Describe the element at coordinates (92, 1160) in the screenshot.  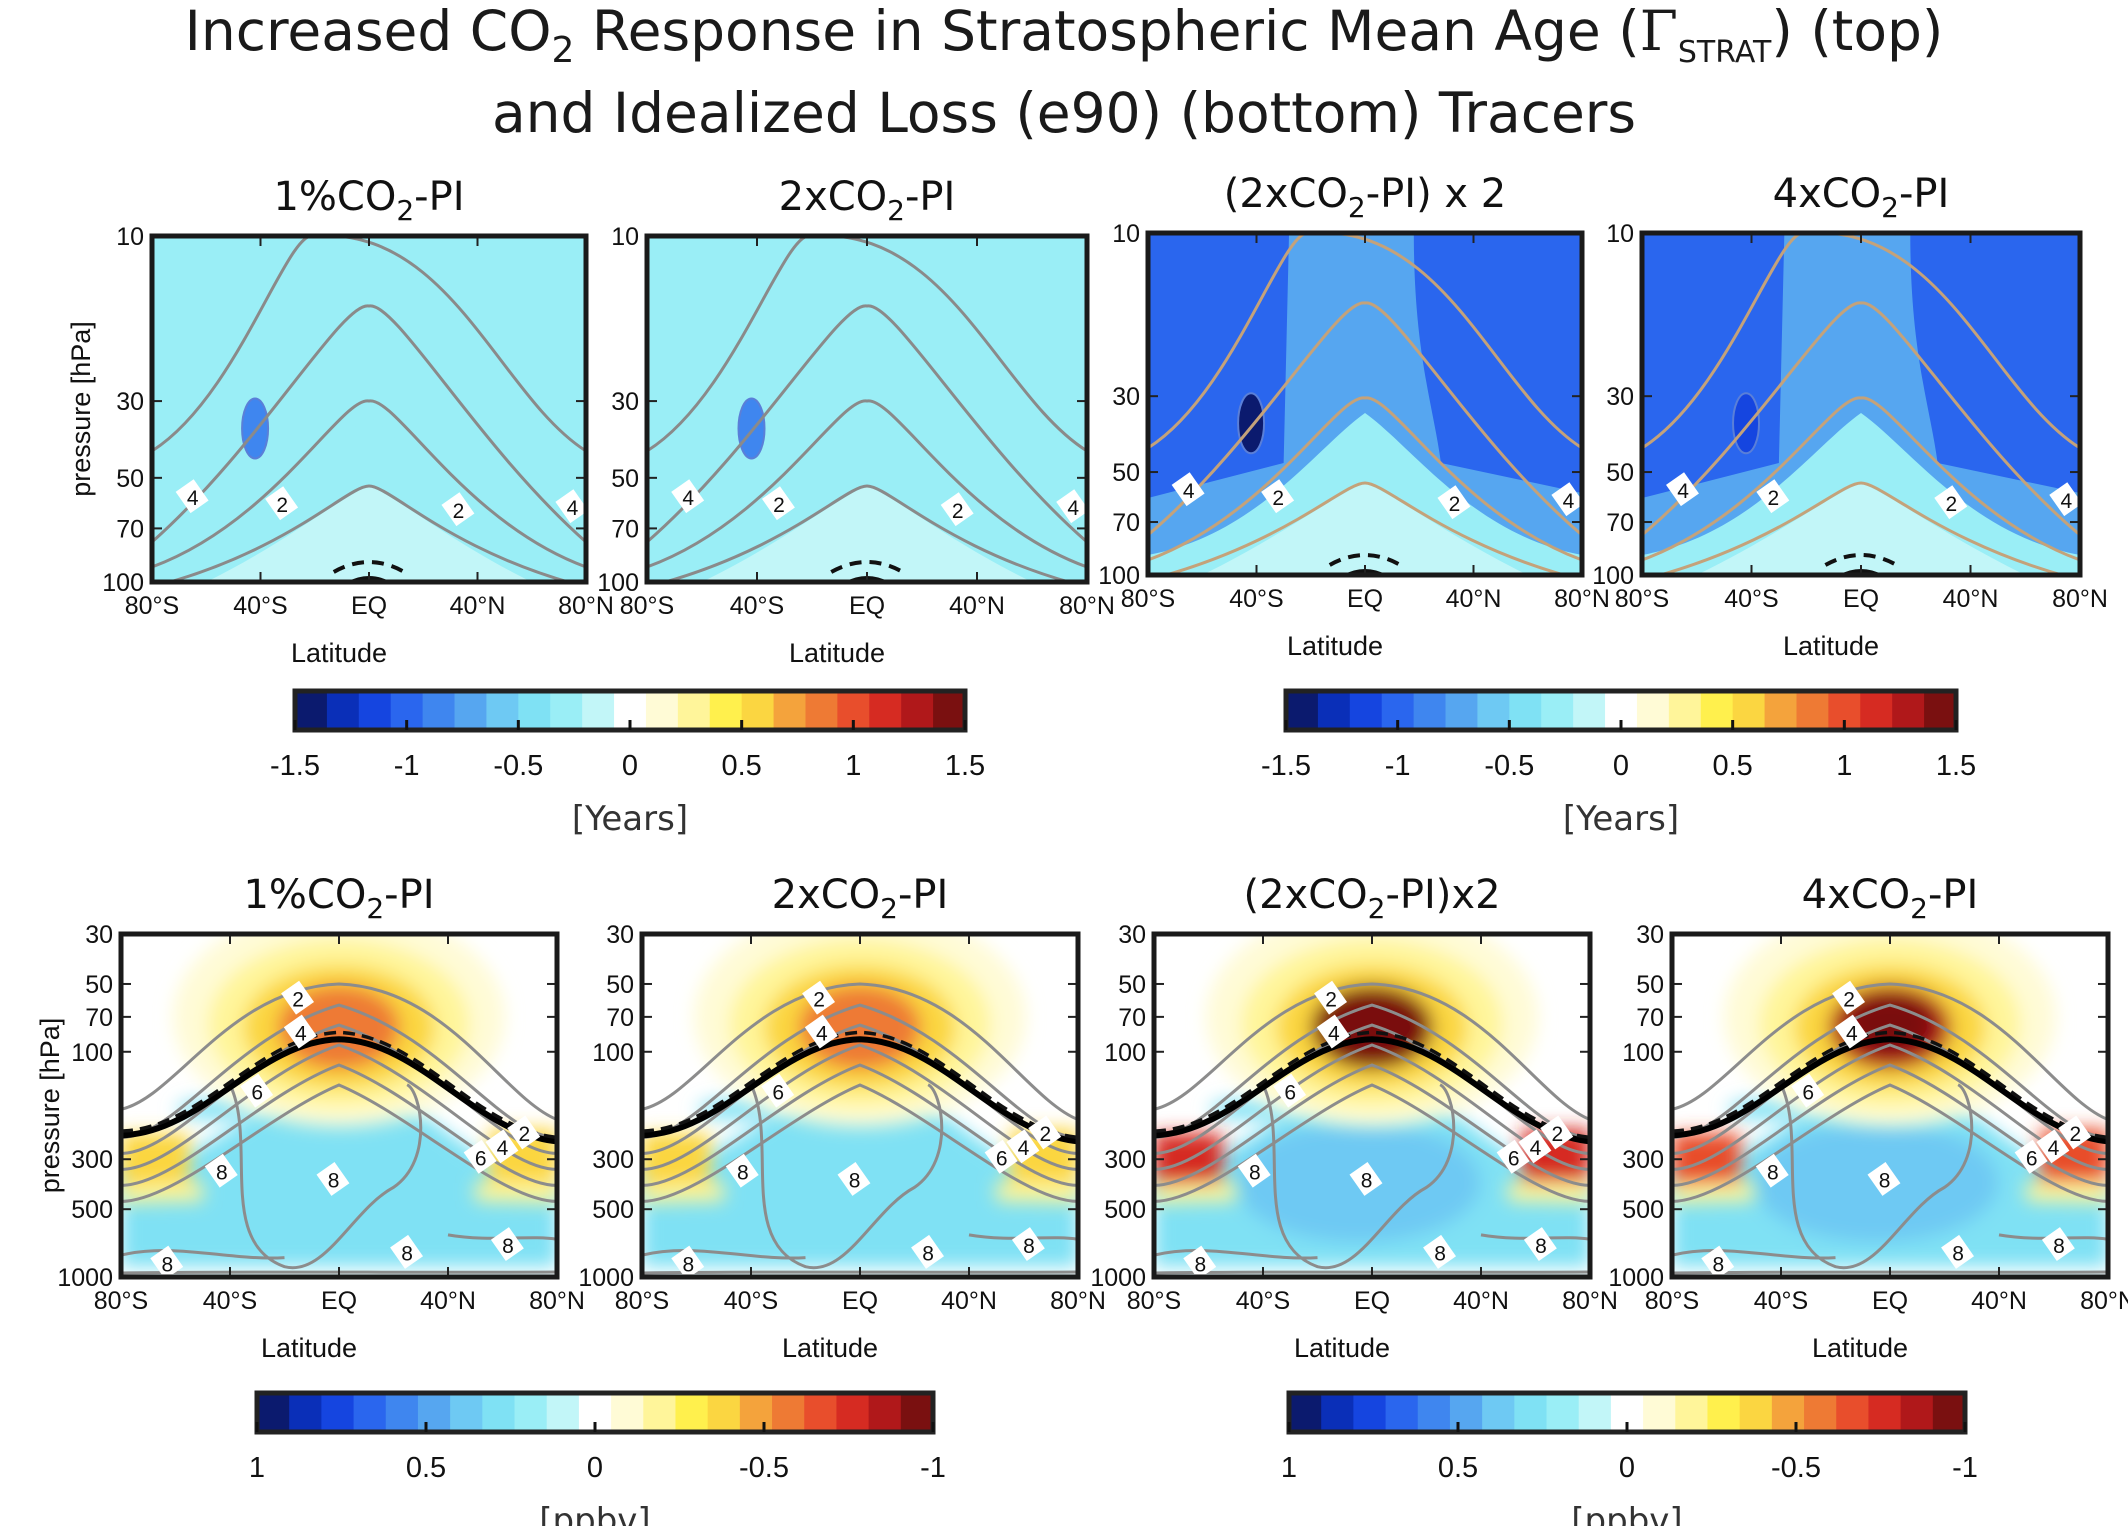
I see `y-tick-label: 300` at that location.